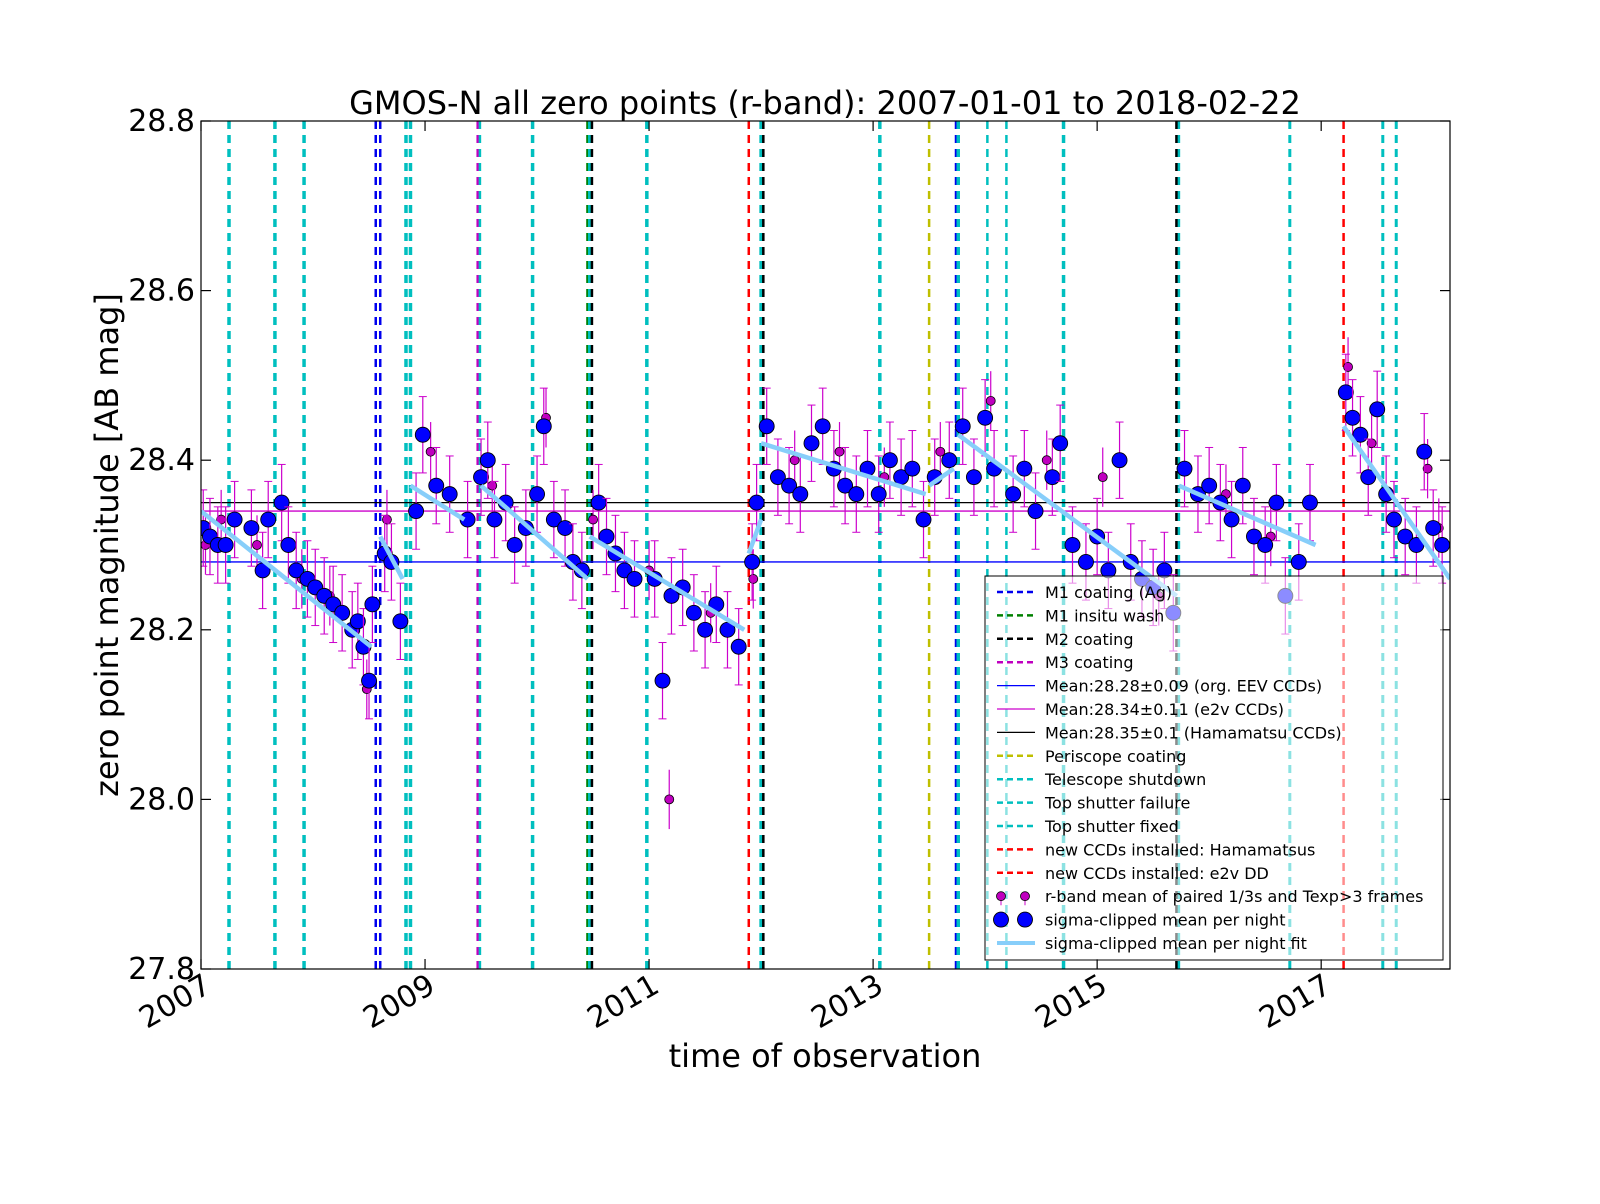 This screenshot has width=1600, height=1204. Describe the element at coordinates (1108, 592) in the screenshot. I see `legend-label: M1 coating (Ag)` at that location.